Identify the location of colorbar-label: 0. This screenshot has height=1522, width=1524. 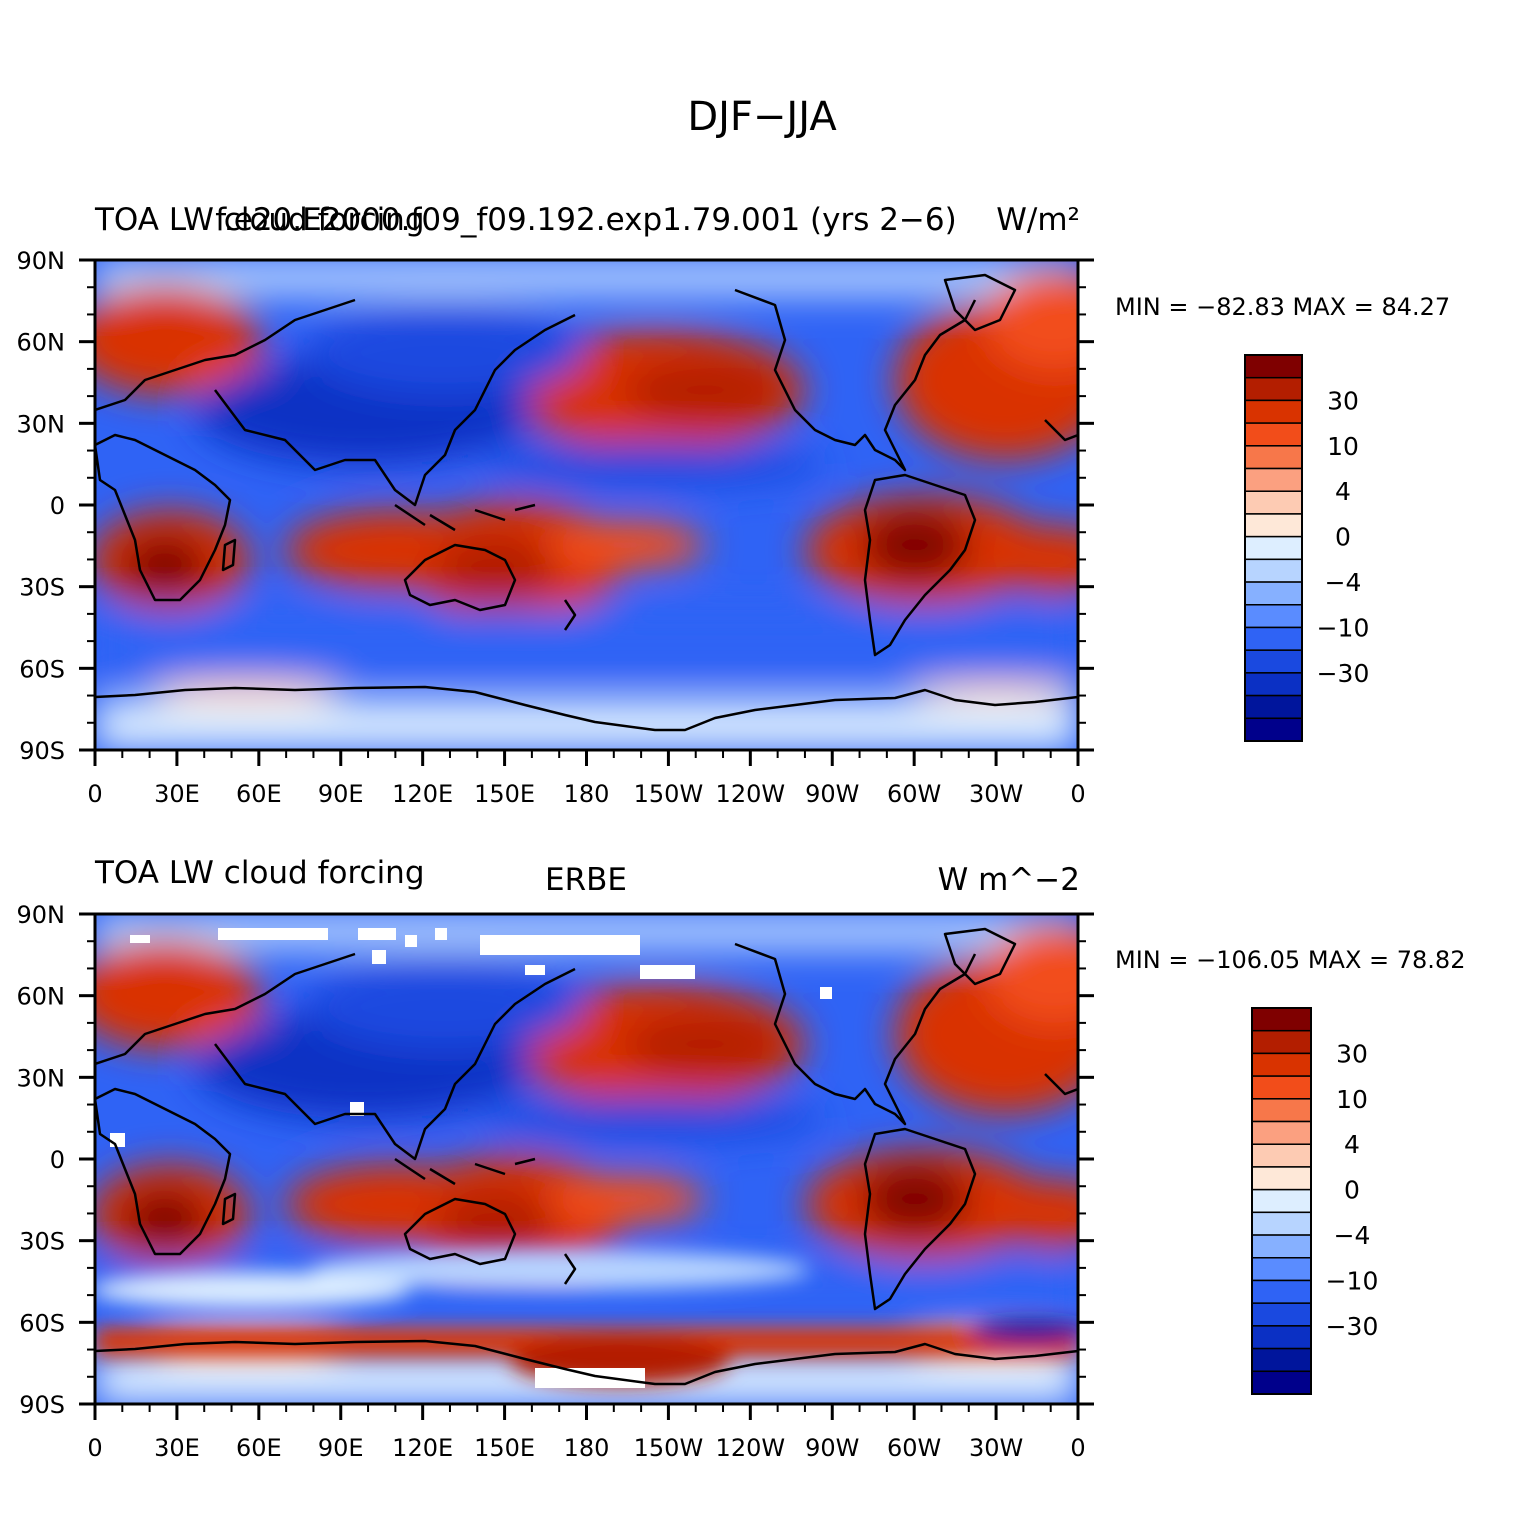
(1352, 1190).